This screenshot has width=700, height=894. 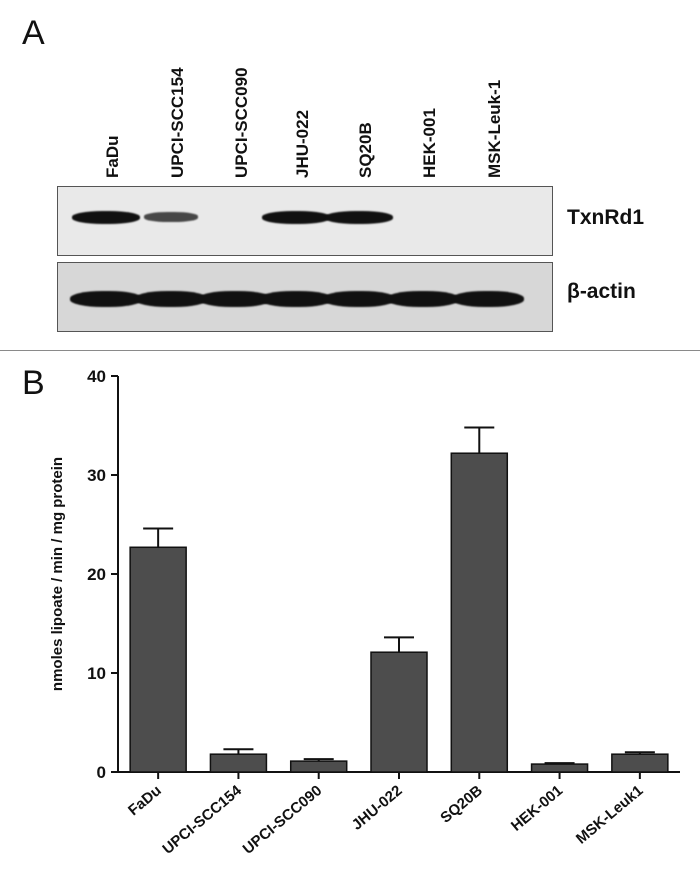 I want to click on y-tick-label: 10, so click(x=96, y=673).